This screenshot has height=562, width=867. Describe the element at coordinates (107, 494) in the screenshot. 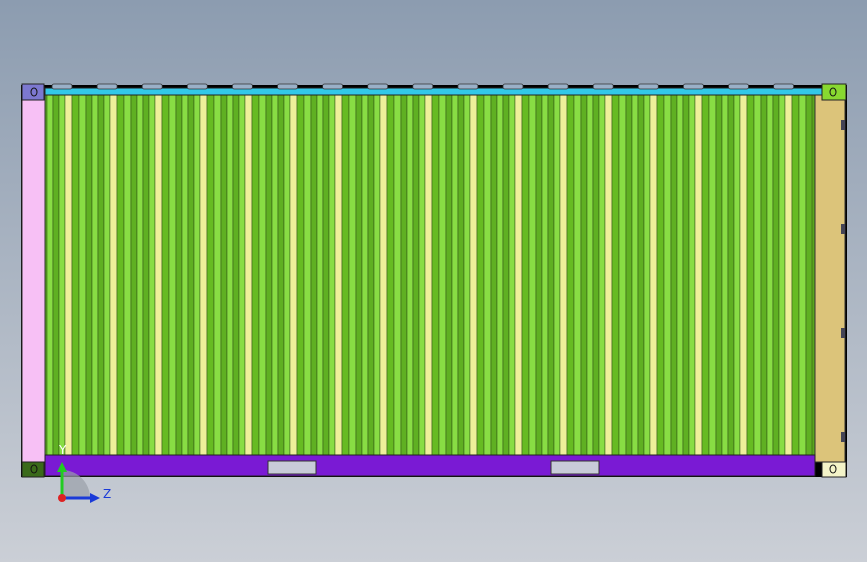

I see `z-axis-label: Z` at that location.